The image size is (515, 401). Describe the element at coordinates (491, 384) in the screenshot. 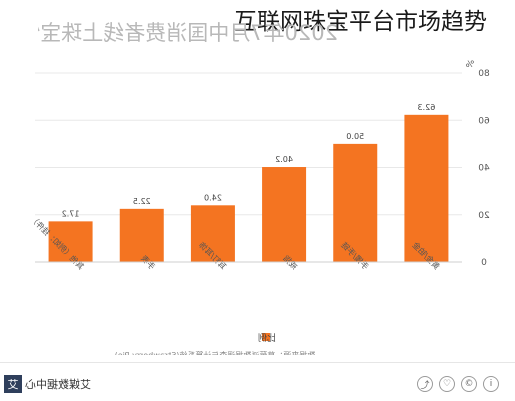

I see `info-icon: i` at that location.